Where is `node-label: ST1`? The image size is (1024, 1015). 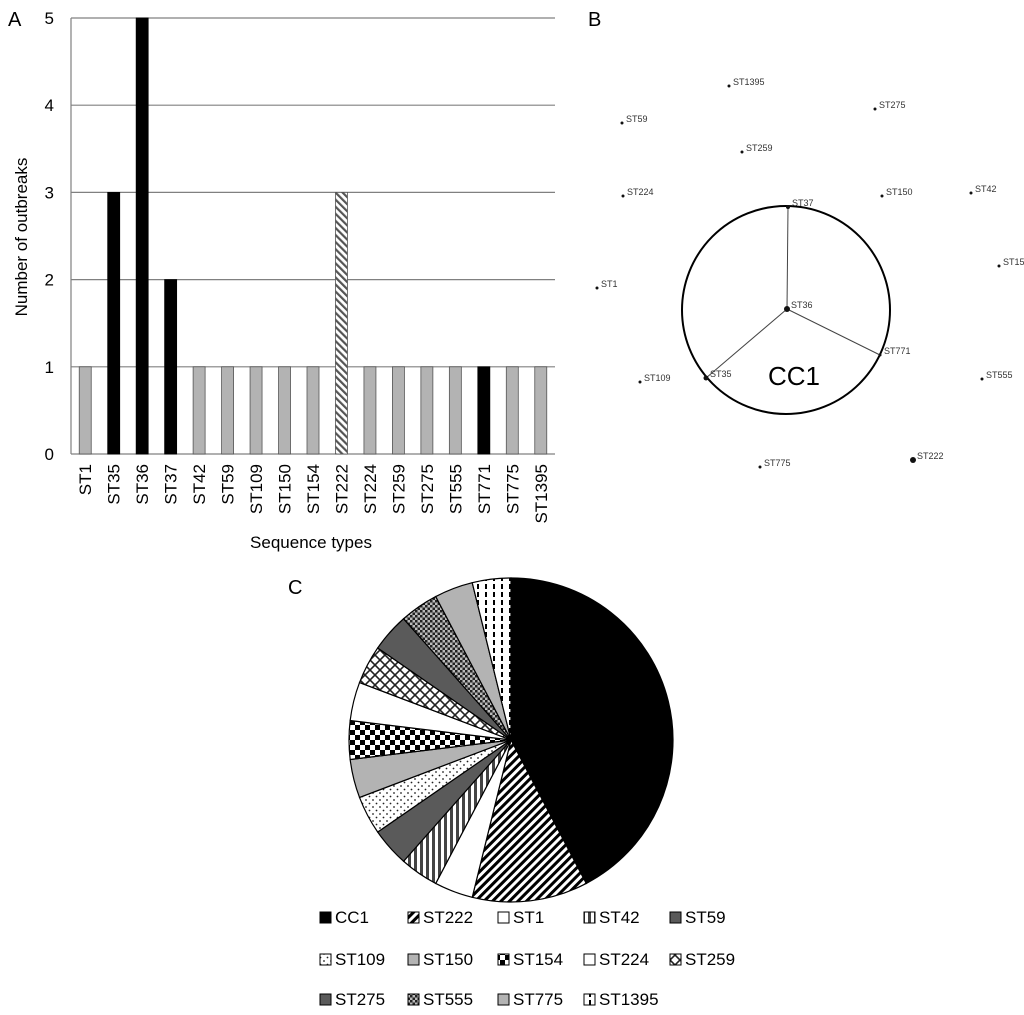
node-label: ST1 is located at coordinates (609, 284).